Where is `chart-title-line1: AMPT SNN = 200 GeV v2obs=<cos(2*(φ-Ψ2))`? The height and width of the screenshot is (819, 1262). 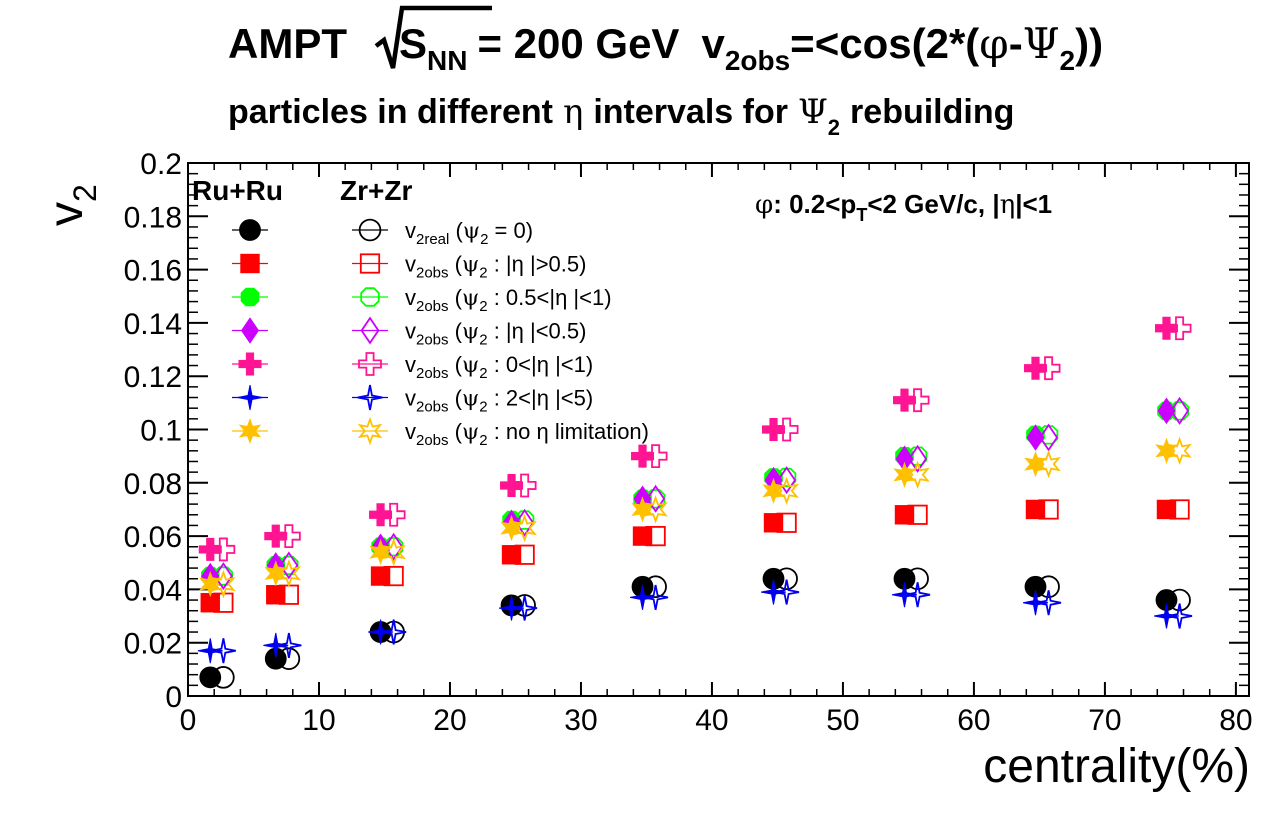 chart-title-line1: AMPT SNN = 200 GeV v2obs=<cos(2*(φ-Ψ2)) is located at coordinates (665, 47).